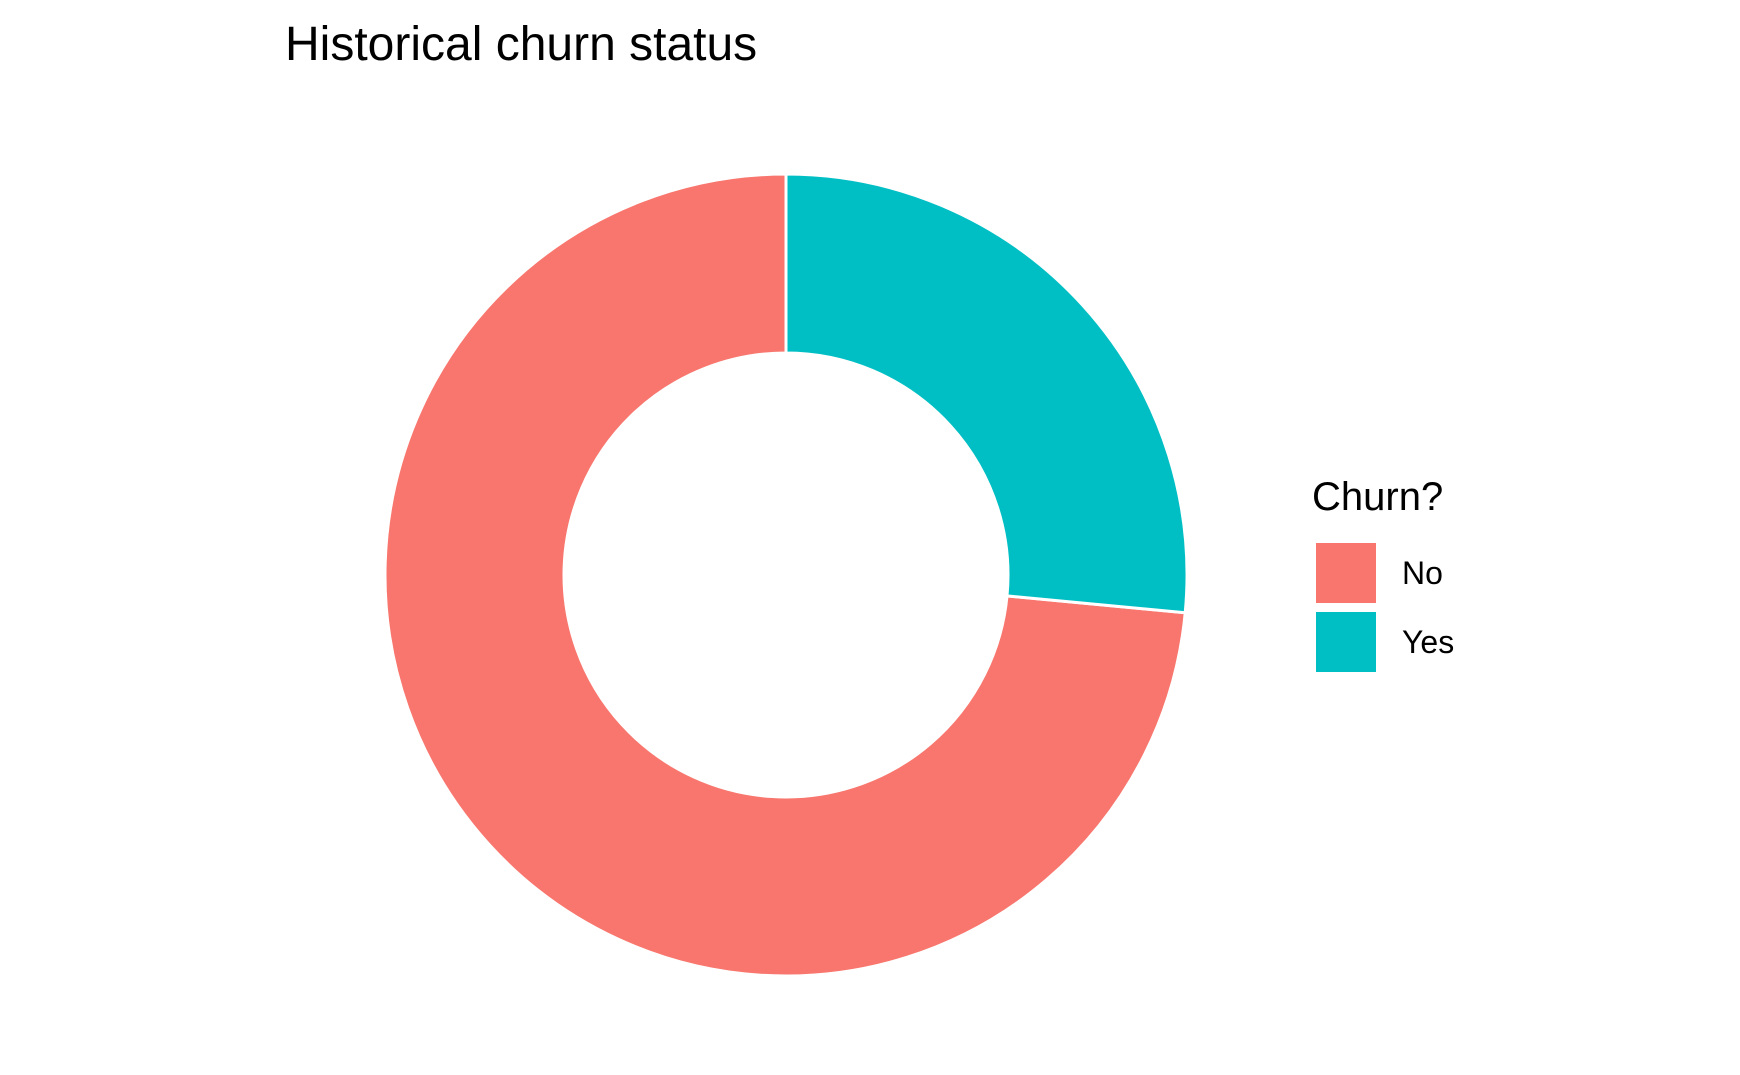  Describe the element at coordinates (1377, 497) in the screenshot. I see `legend-title: Churn?` at that location.